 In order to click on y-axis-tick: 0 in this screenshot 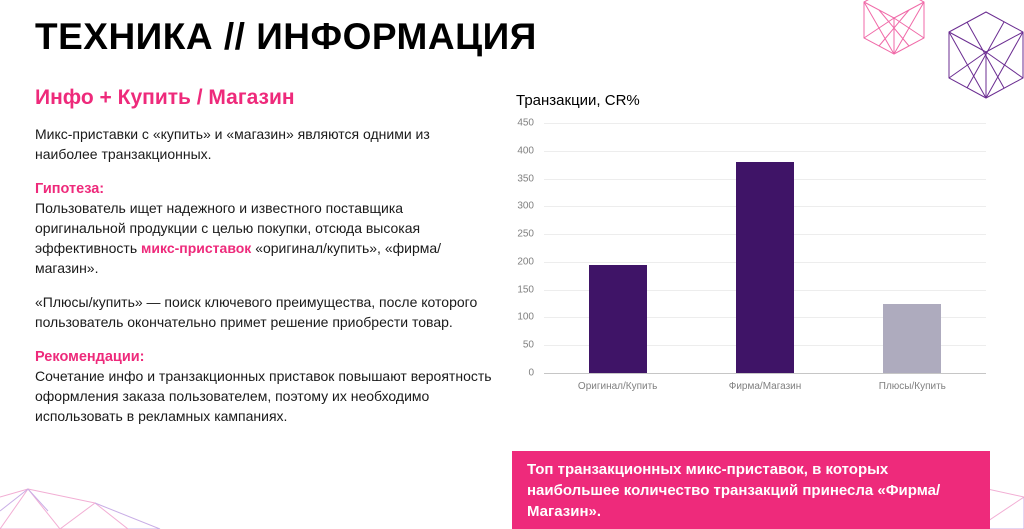, I will do `click(531, 373)`.